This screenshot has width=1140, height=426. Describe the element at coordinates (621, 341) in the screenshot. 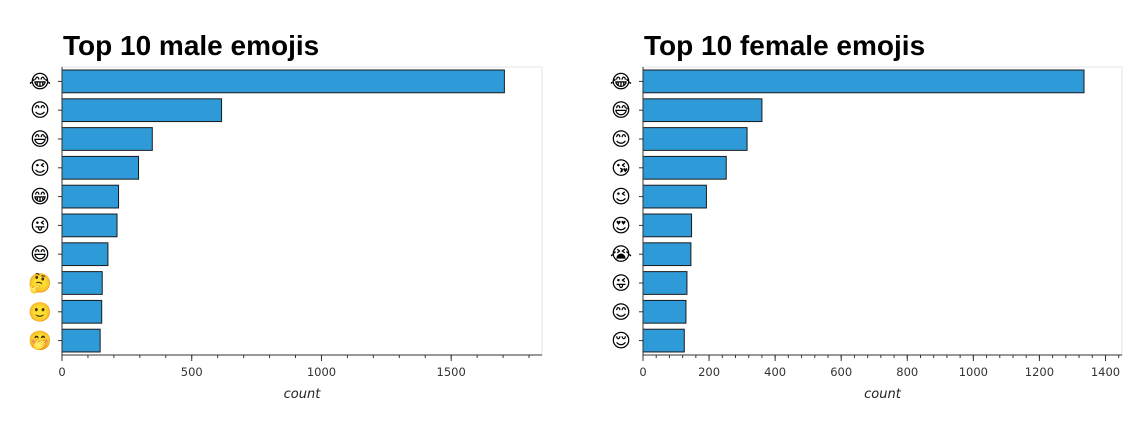

I see `category-label: 😌` at that location.